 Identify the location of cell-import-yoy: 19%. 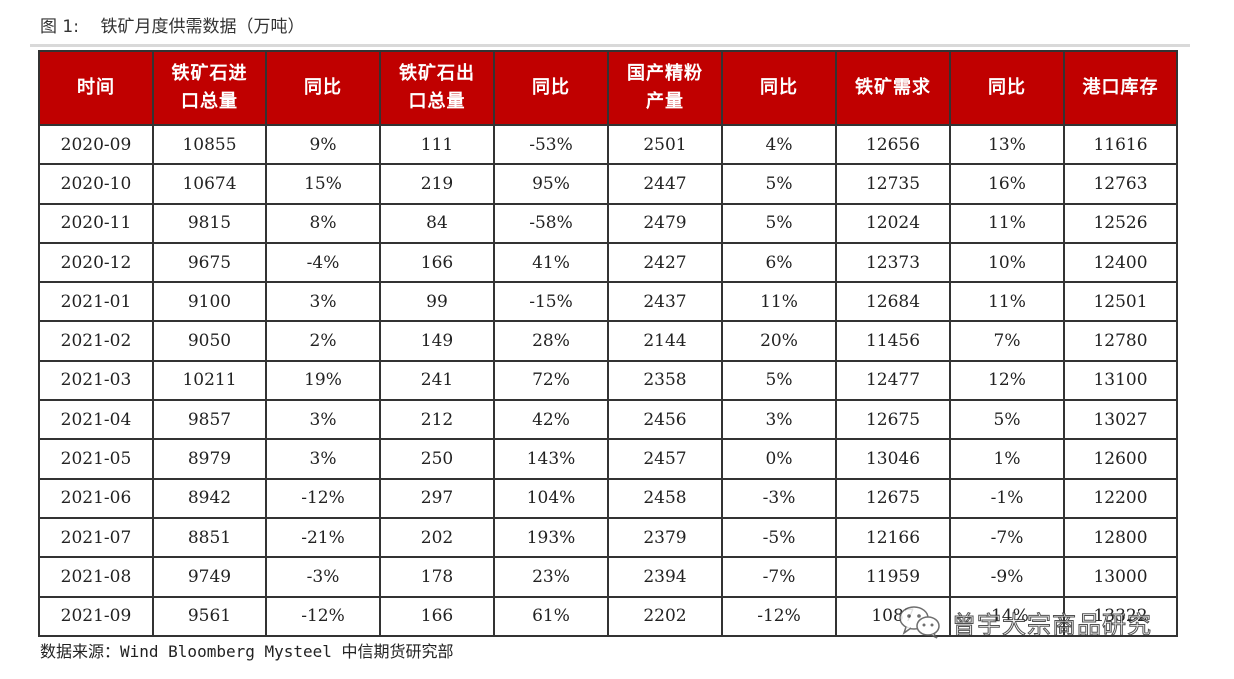
(323, 380).